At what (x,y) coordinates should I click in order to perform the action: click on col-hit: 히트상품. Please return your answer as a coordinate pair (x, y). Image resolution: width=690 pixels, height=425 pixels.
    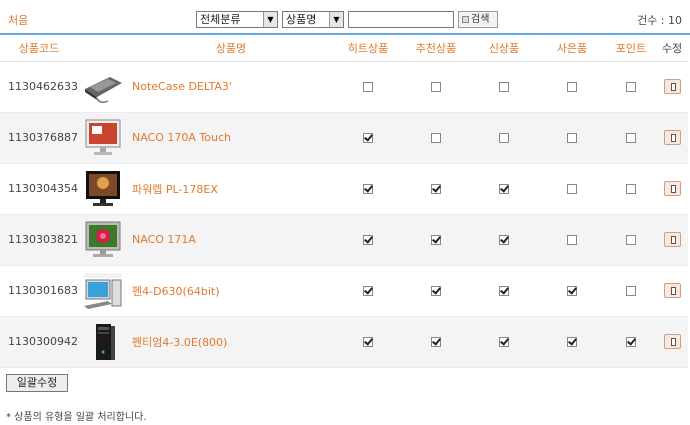
    Looking at the image, I should click on (368, 48).